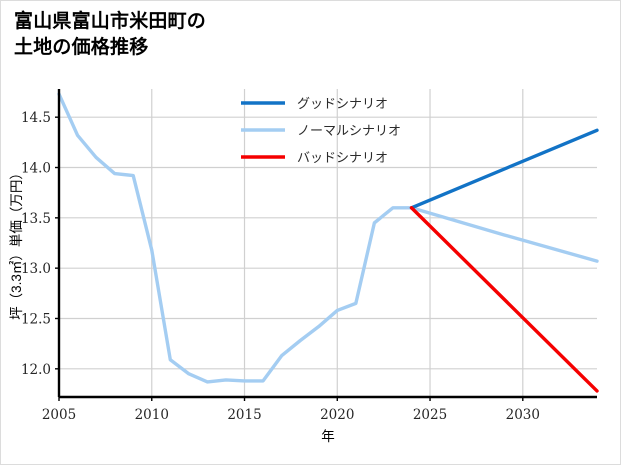  Describe the element at coordinates (349, 130) in the screenshot. I see `legend-label-1: ノーマルシナリオ` at that location.